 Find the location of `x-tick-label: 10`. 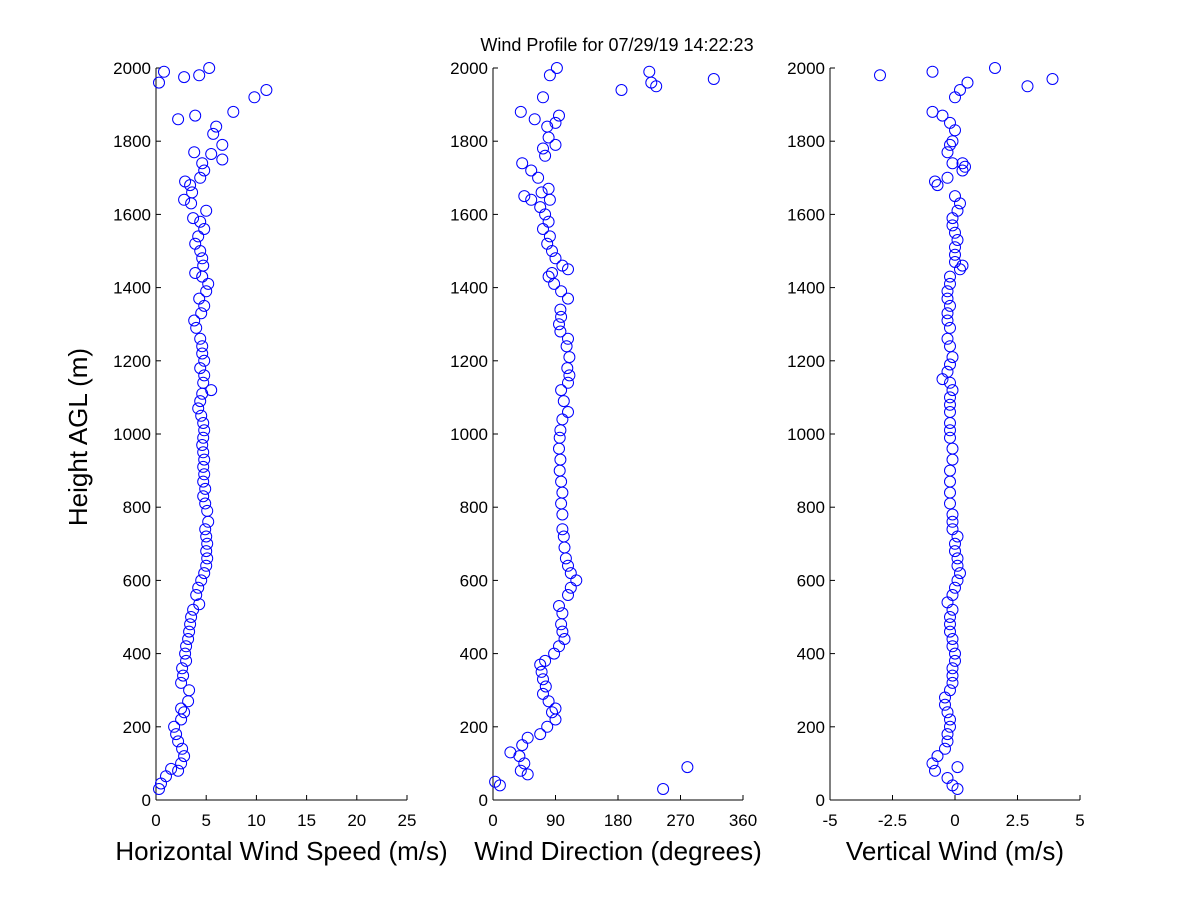

x-tick-label: 10 is located at coordinates (256, 820).